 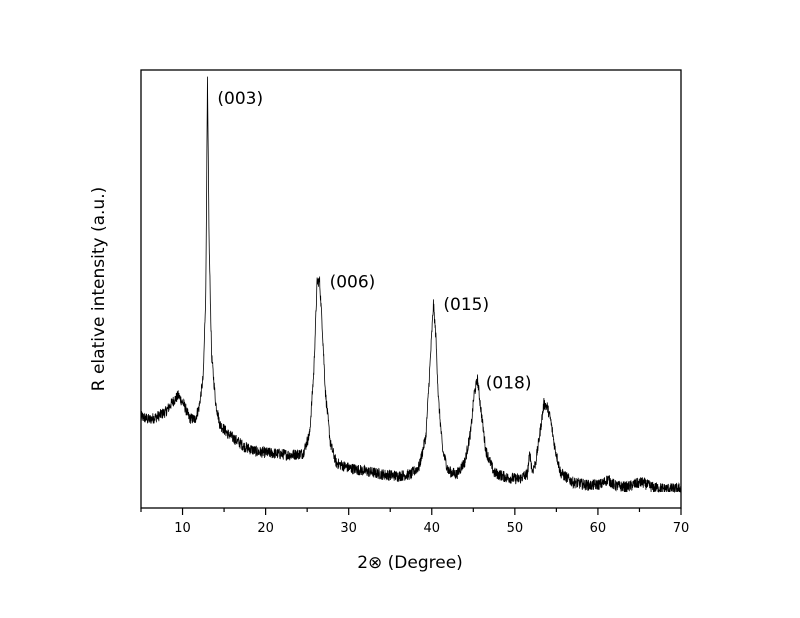 What do you see at coordinates (681, 528) in the screenshot?
I see `x-tick-label: 70` at bounding box center [681, 528].